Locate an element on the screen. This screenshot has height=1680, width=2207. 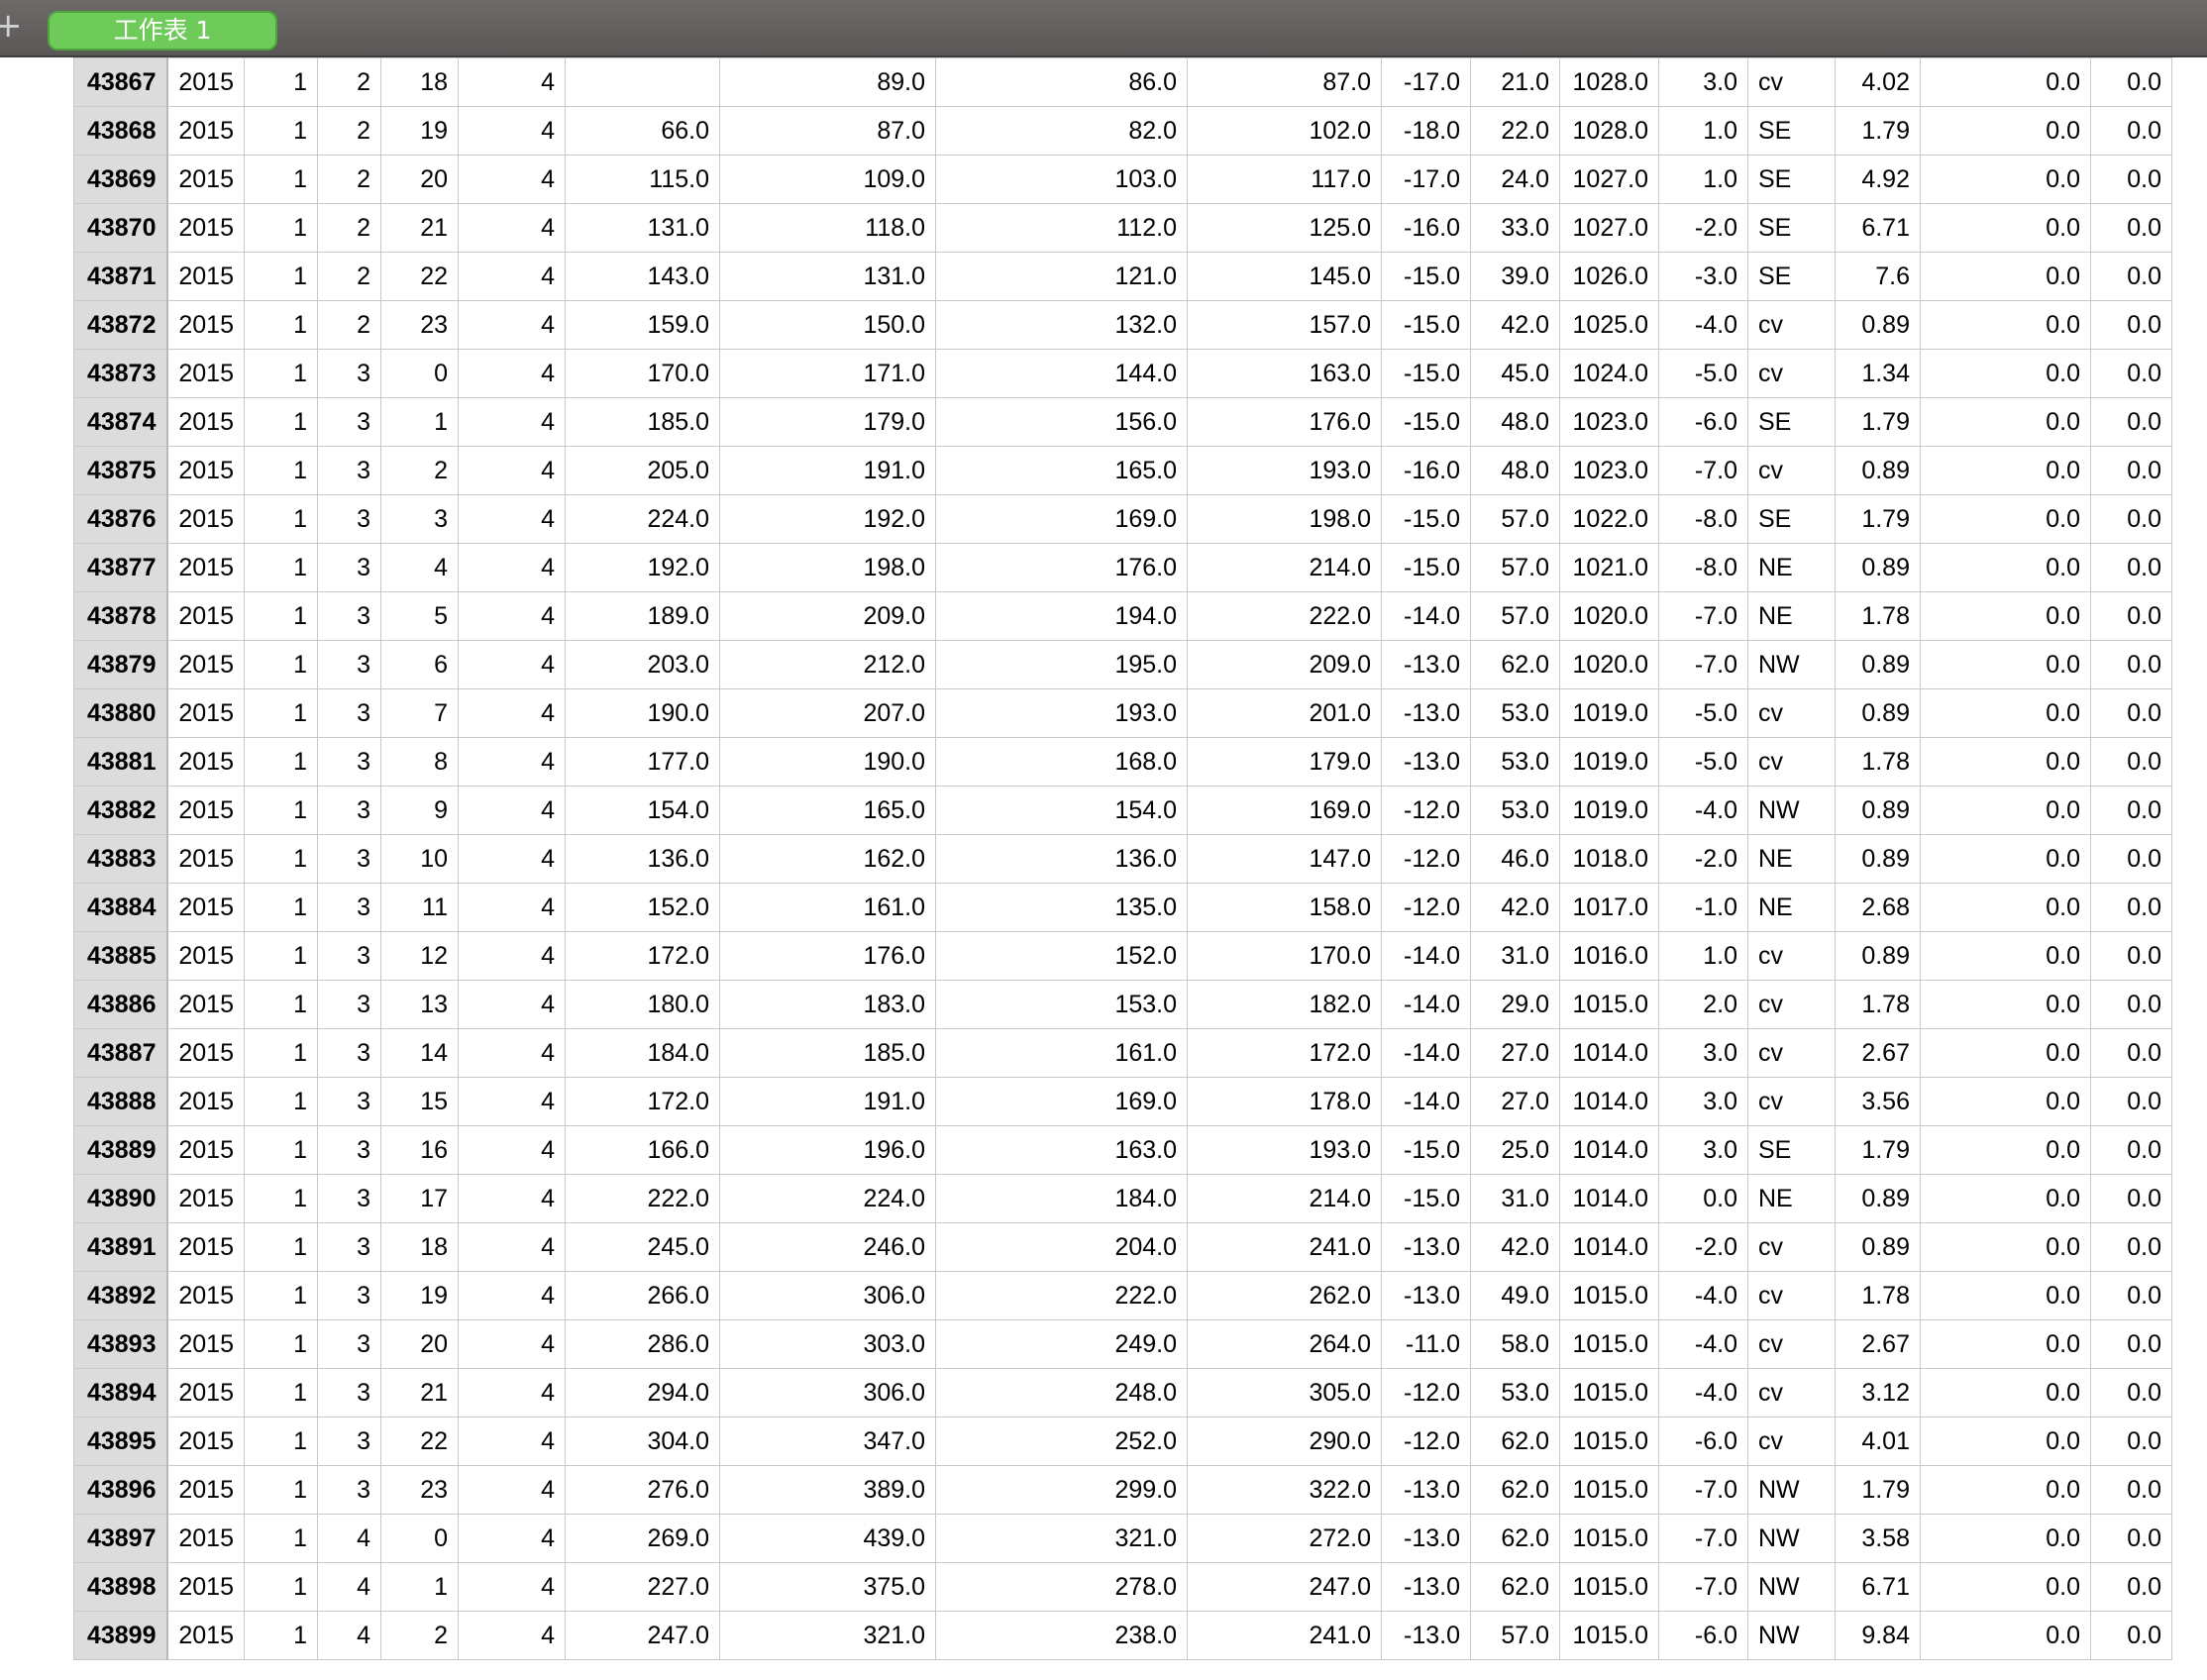
table-cell: 29.0 is located at coordinates (1515, 1004).